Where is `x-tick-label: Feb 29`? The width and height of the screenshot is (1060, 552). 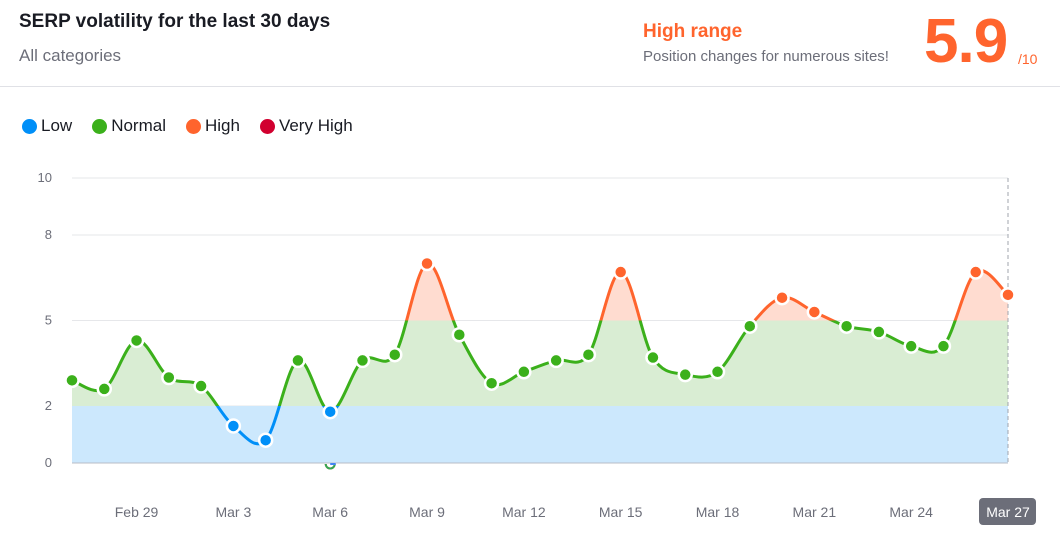 x-tick-label: Feb 29 is located at coordinates (137, 512).